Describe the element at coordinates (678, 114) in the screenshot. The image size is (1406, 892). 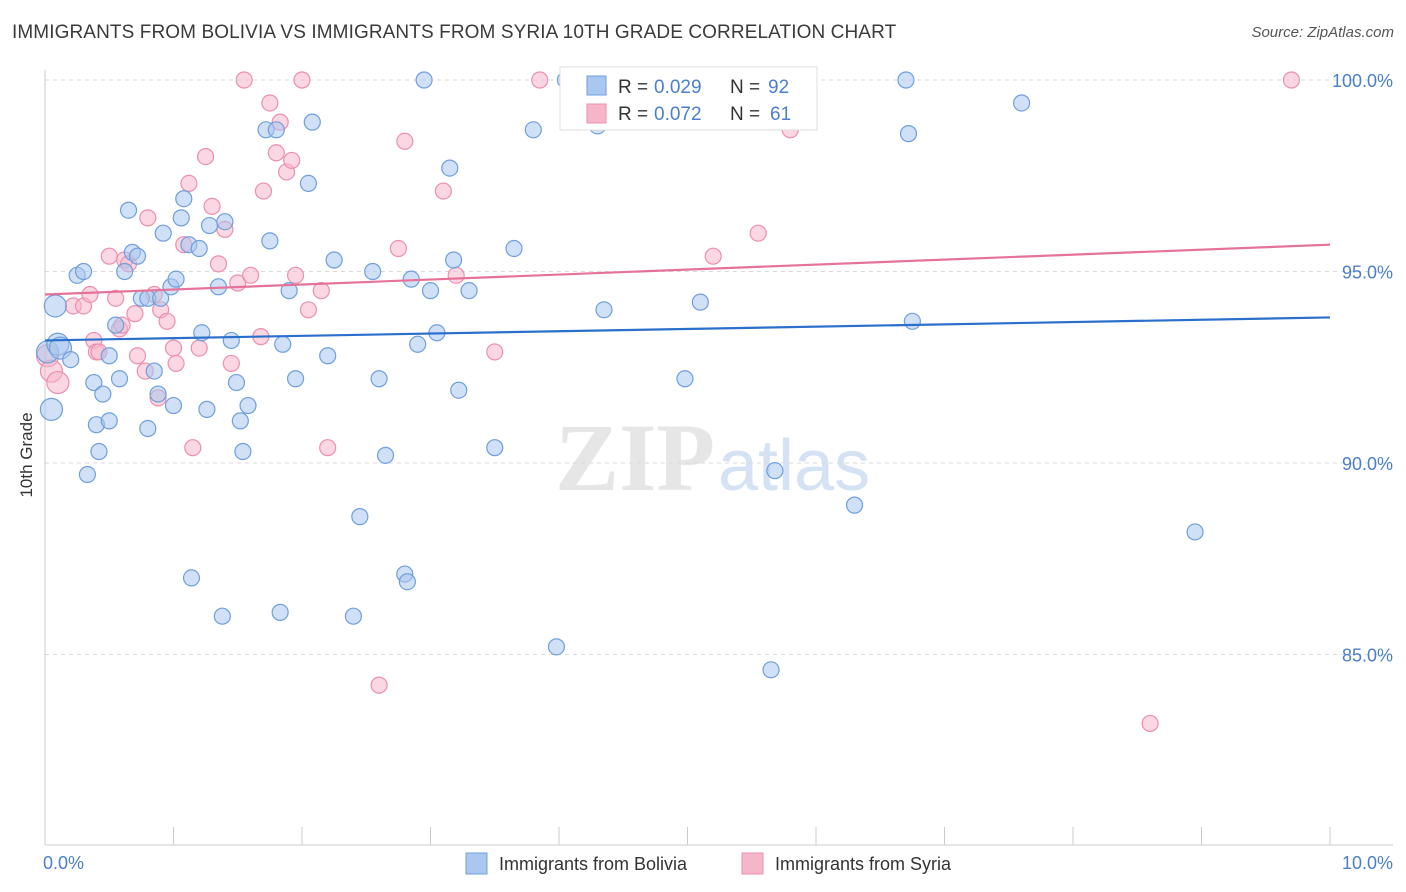
I see `legend-r-value-syria: 0.072` at that location.